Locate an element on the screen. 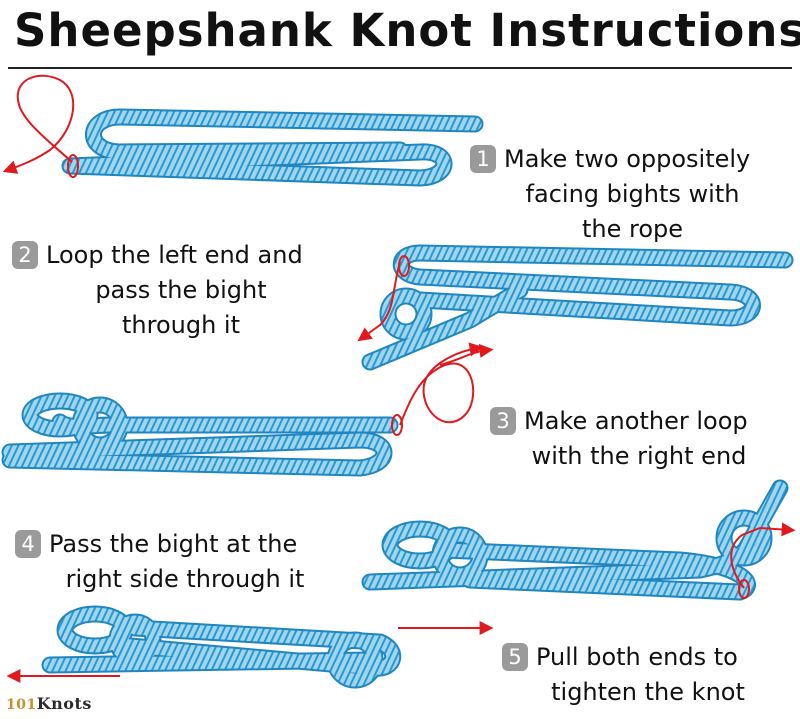 Image resolution: width=800 pixels, height=719 pixels. step-4-line-2: right side through it is located at coordinates (185, 579).